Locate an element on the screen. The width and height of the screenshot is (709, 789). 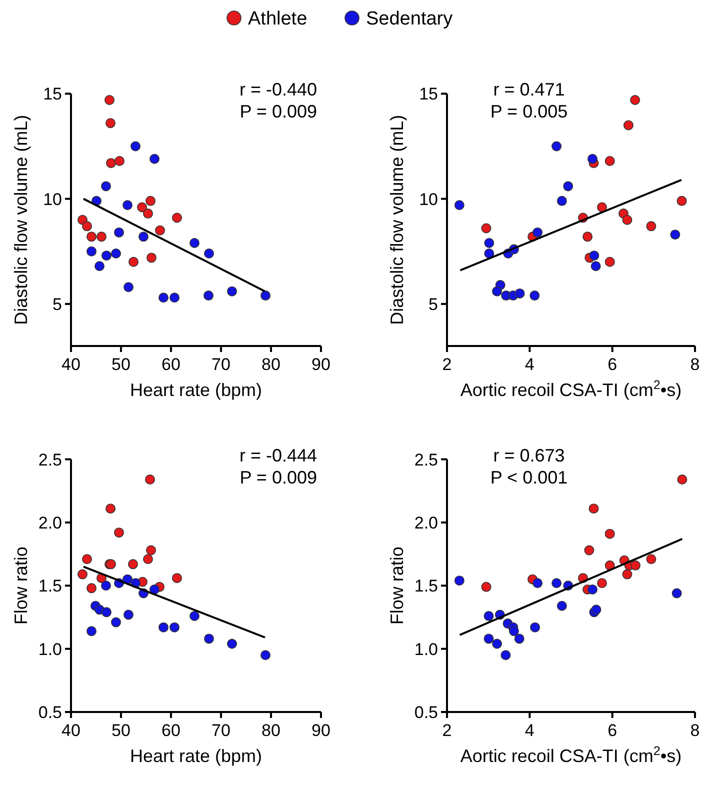
legend-label: Athlete is located at coordinates (278, 19).